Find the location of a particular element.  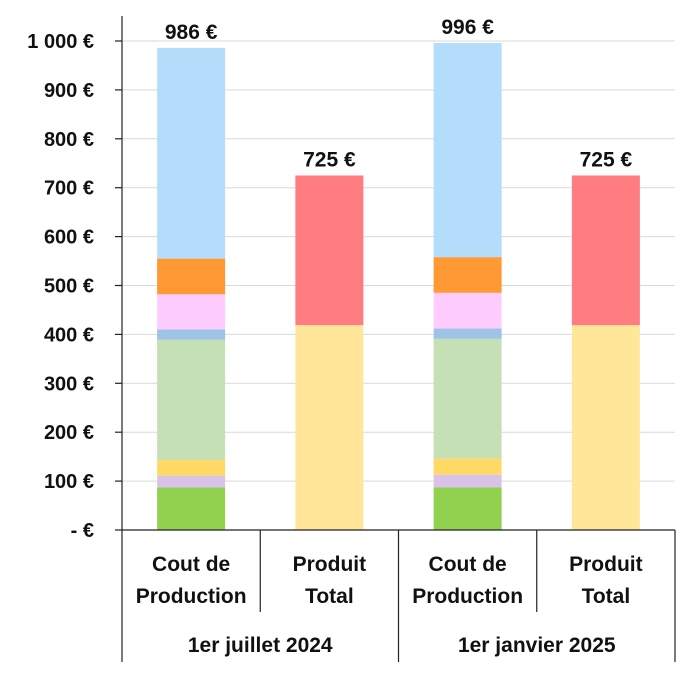

y-tick-label: 600 € is located at coordinates (69, 238).